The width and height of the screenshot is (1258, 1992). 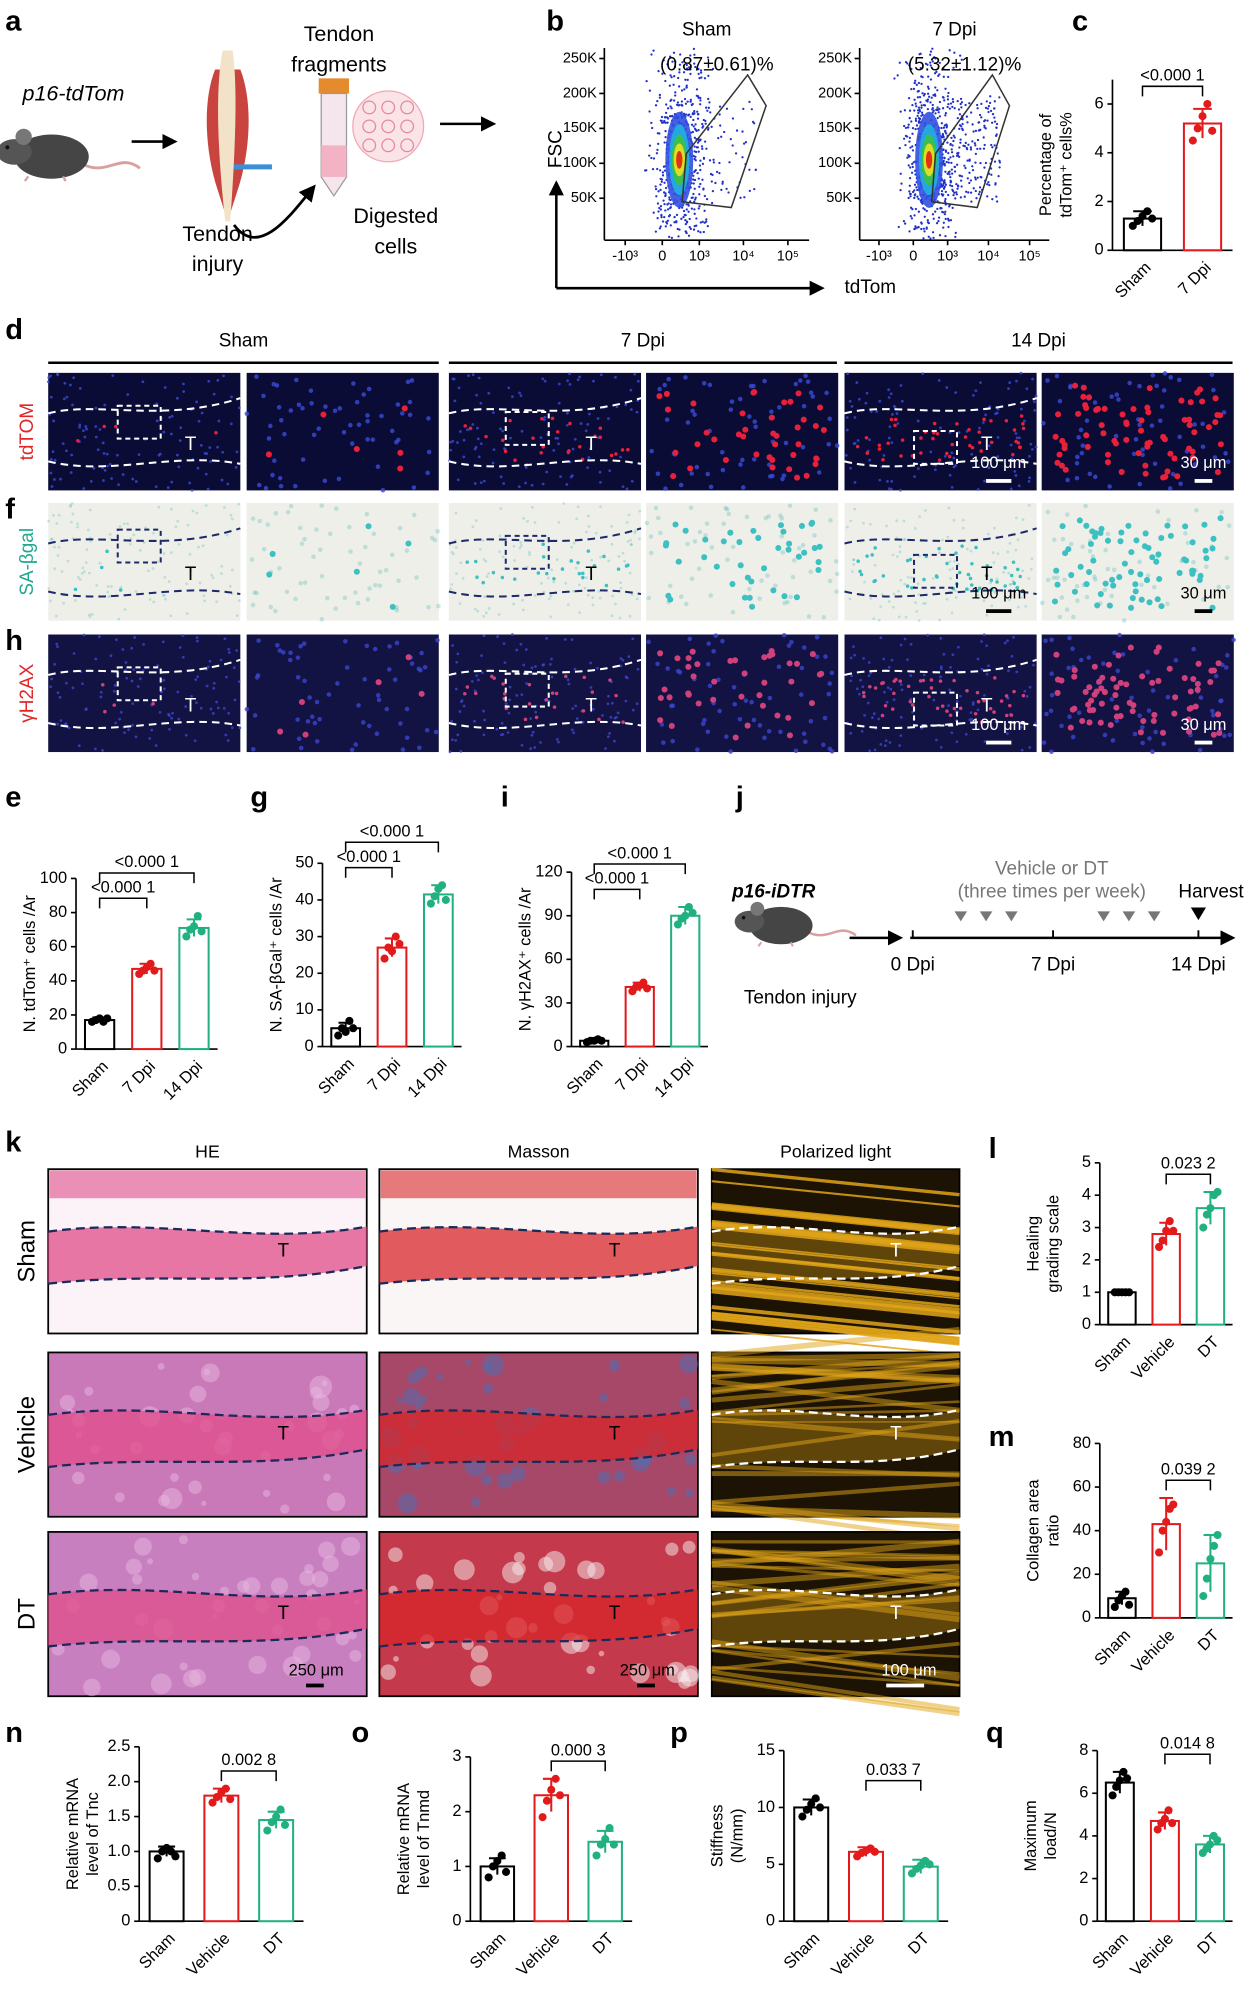 I want to click on y-tick-label: 2, so click(x=1098, y=201).